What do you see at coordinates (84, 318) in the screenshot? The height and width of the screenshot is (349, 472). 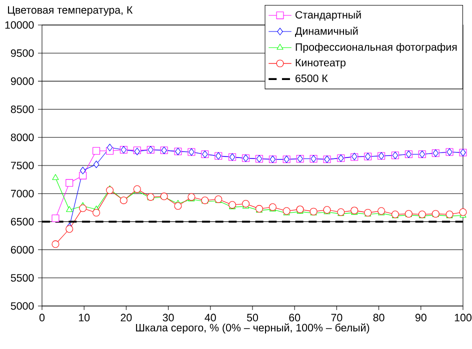 I see `x-tick-label: 10` at bounding box center [84, 318].